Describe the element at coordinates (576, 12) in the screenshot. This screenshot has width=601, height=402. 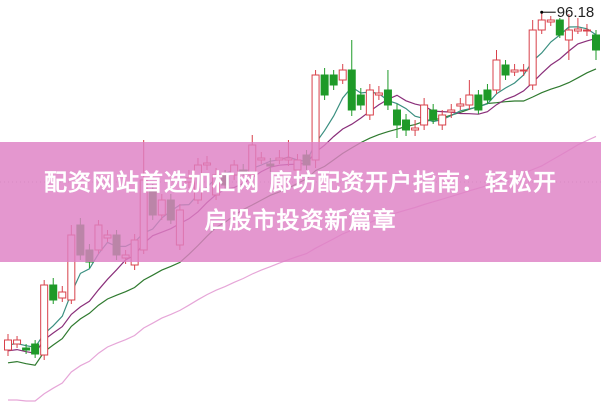
I see `max-price-label: 96.18` at that location.